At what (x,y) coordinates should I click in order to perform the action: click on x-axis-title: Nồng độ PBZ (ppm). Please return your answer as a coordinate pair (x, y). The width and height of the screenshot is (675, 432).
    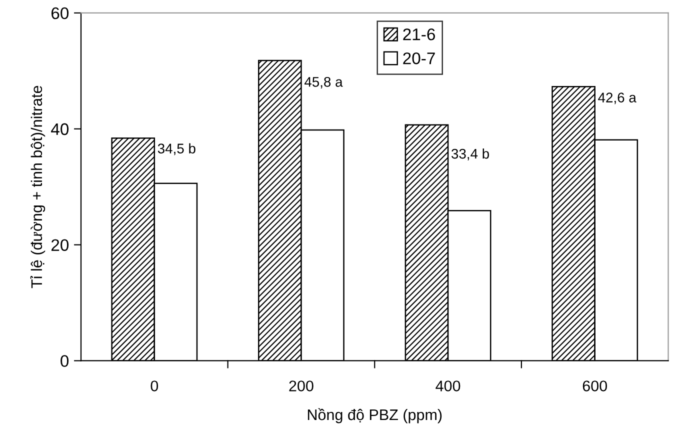
    Looking at the image, I should click on (375, 416).